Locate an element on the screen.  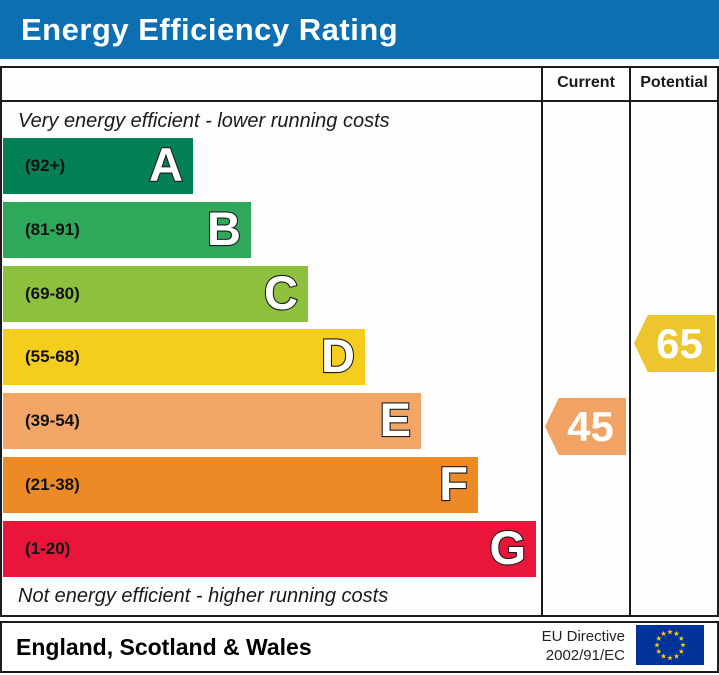
band-letter-B: B is located at coordinates (224, 228).